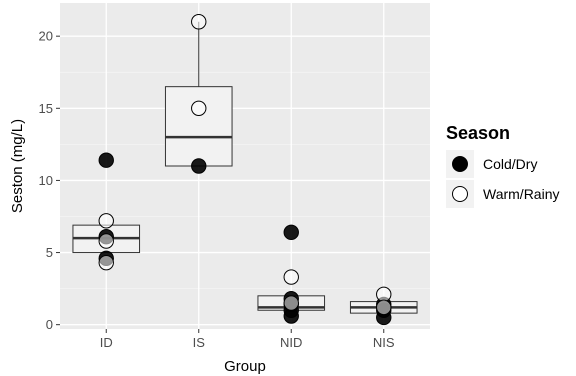 Image resolution: width=576 pixels, height=376 pixels. I want to click on legend: Season Cold/Dry Warm/Rainy, so click(503, 165).